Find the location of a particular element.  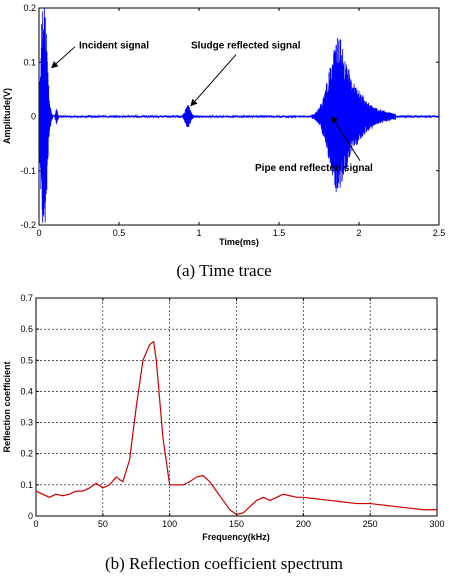

x-tick-label: 0.5 is located at coordinates (119, 233).